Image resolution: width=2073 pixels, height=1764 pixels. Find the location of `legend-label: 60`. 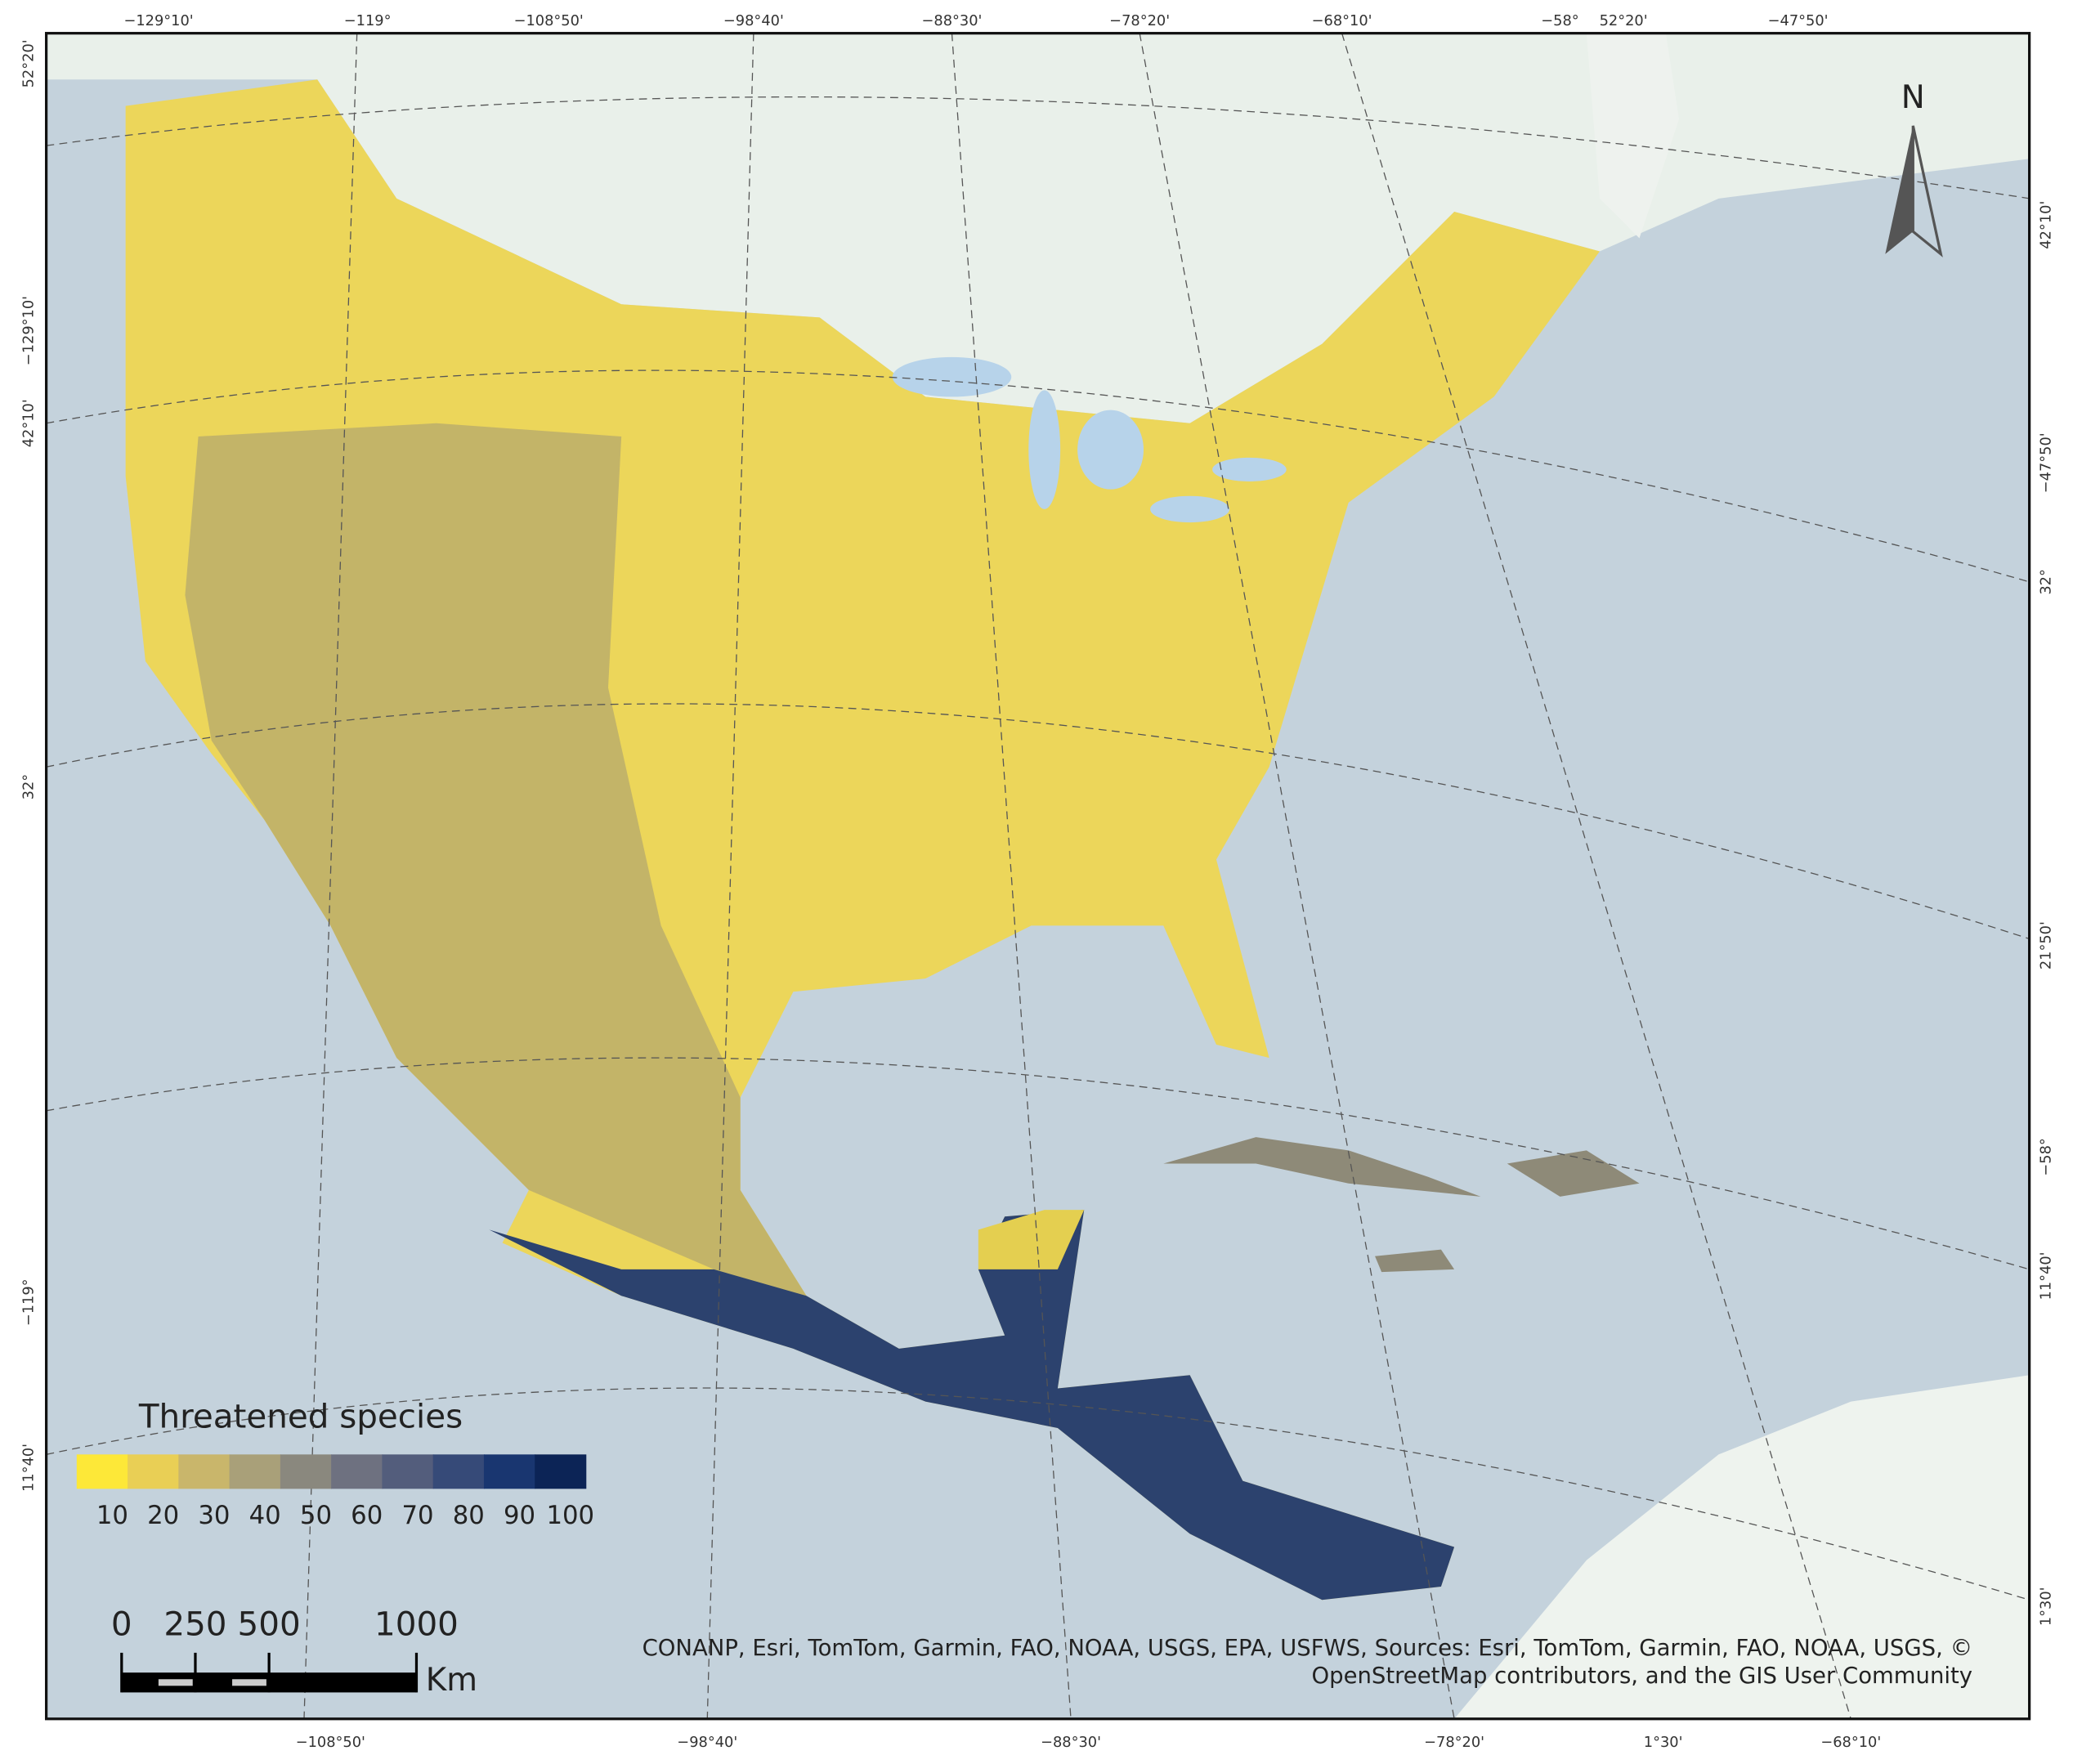

legend-label: 60 is located at coordinates (367, 1515).